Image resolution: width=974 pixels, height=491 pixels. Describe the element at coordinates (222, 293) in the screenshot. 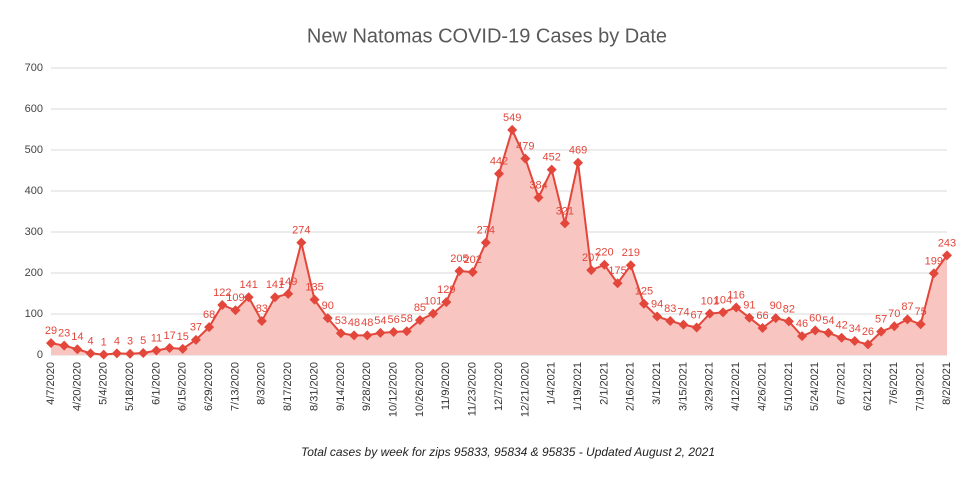

I see `data-label: 122` at that location.